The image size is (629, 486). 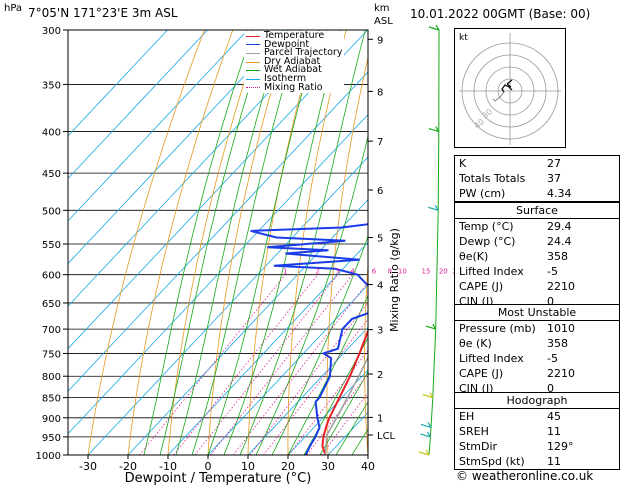 What do you see at coordinates (476, 388) in the screenshot?
I see `mu-label: CIN (J)` at bounding box center [476, 388].